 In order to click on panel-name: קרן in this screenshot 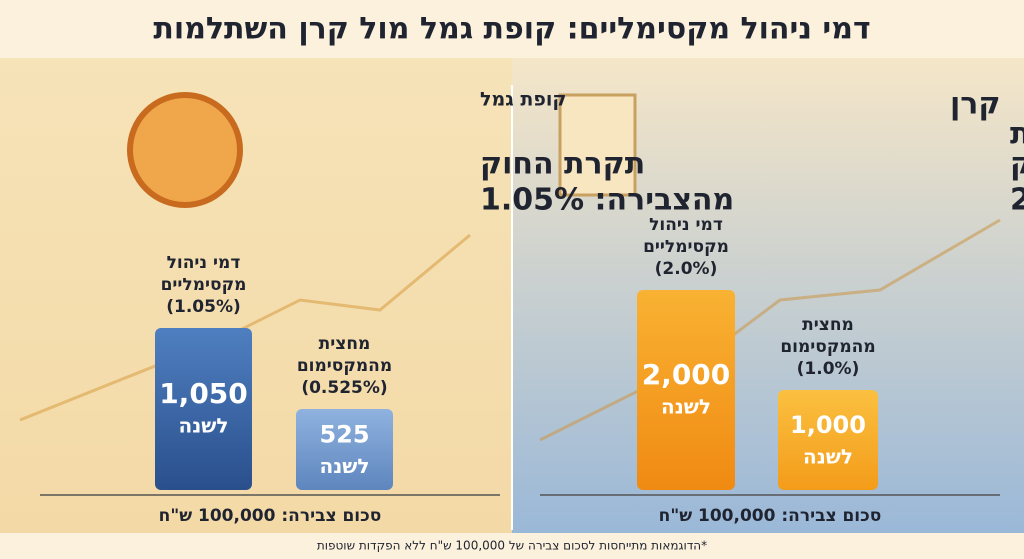, I will do `click(975, 104)`.